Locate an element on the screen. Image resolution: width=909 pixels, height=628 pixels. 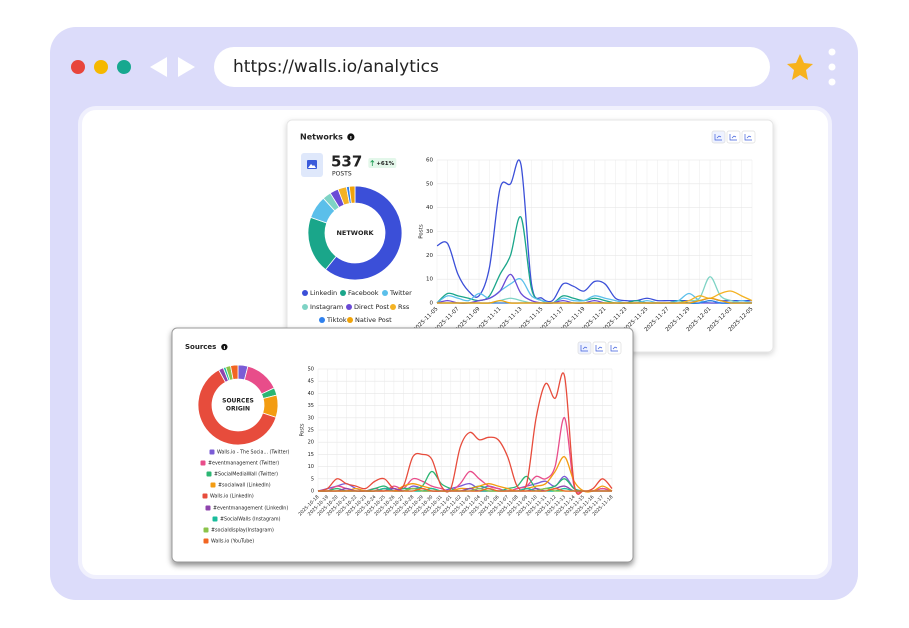
stat-label: POSTS is located at coordinates (342, 174).